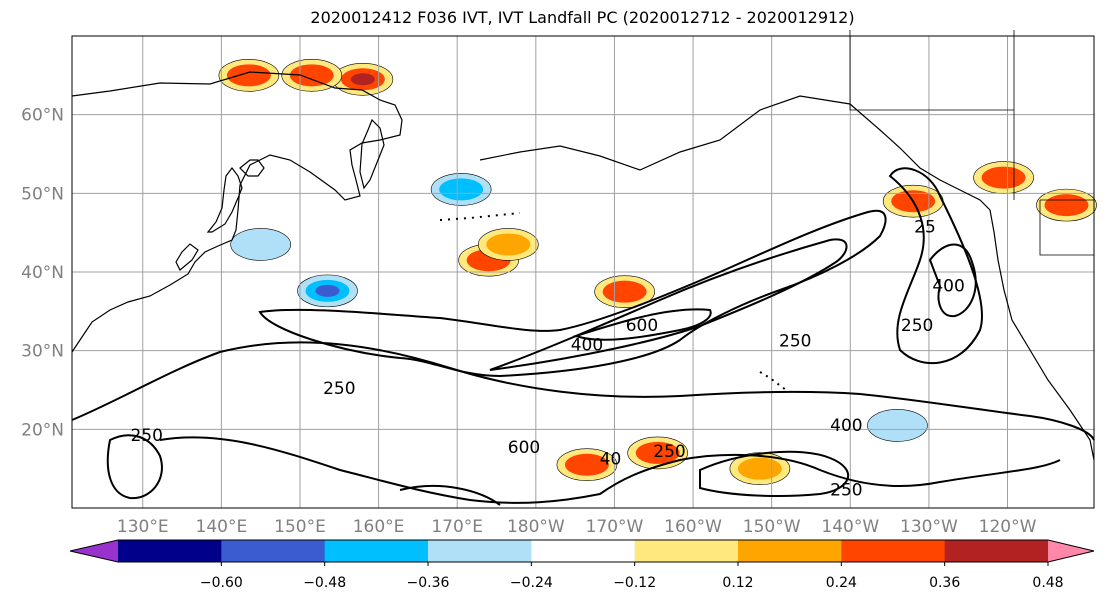 The width and height of the screenshot is (1105, 601). Describe the element at coordinates (187, 257) in the screenshot. I see `korea-coastline` at that location.